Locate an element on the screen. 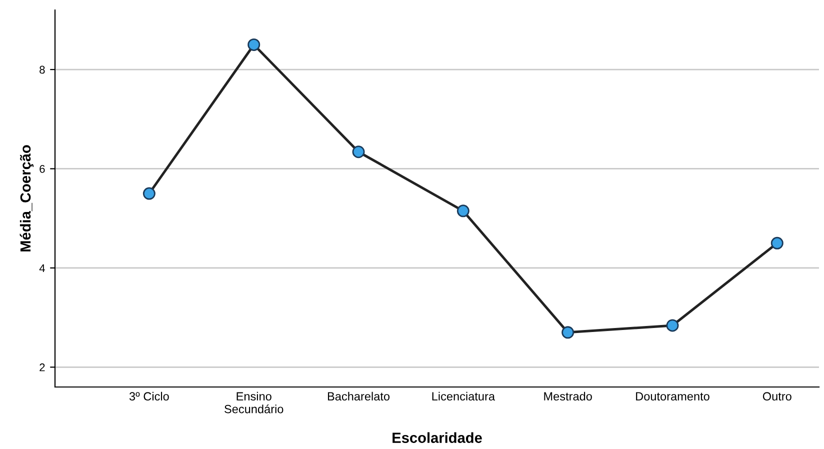  y-tick-label: 2 is located at coordinates (42, 367).